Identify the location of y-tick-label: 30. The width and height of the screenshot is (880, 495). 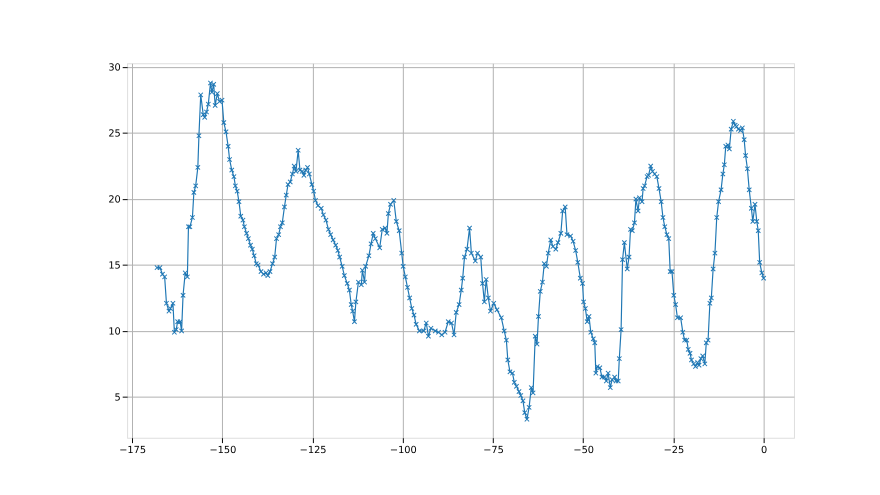
(114, 68).